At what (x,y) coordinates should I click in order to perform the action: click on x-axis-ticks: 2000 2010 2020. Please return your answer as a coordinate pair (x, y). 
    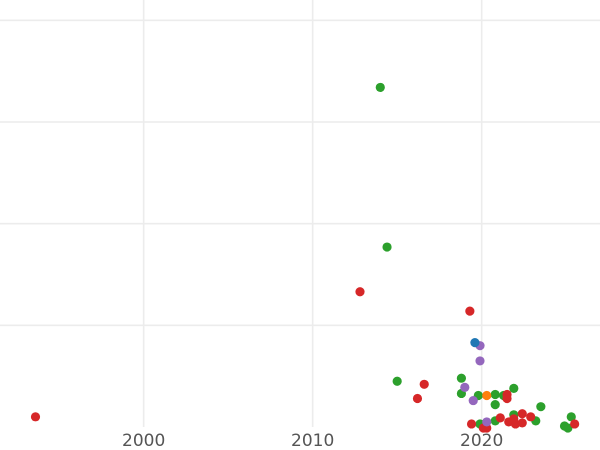
    Looking at the image, I should click on (312, 440).